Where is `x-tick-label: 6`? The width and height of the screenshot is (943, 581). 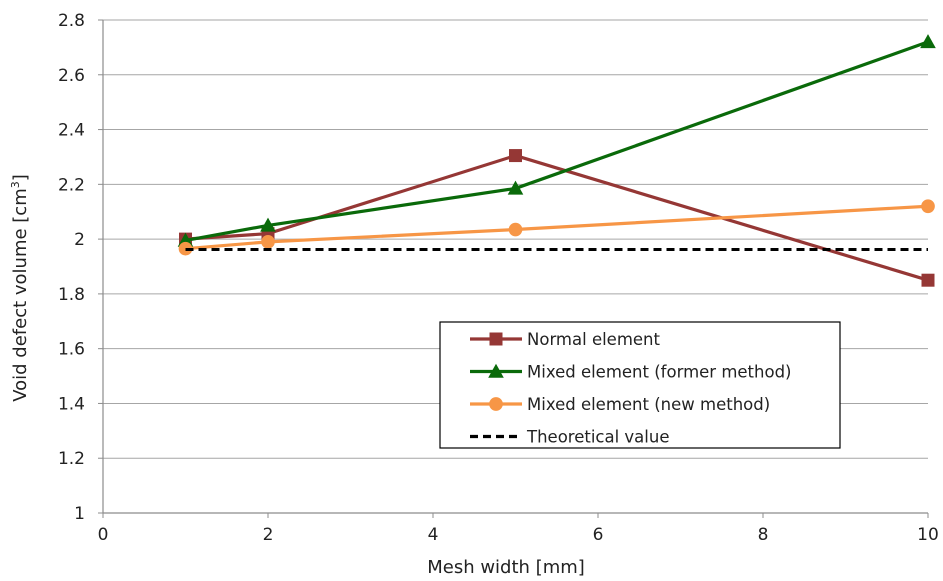 x-tick-label: 6 is located at coordinates (598, 535).